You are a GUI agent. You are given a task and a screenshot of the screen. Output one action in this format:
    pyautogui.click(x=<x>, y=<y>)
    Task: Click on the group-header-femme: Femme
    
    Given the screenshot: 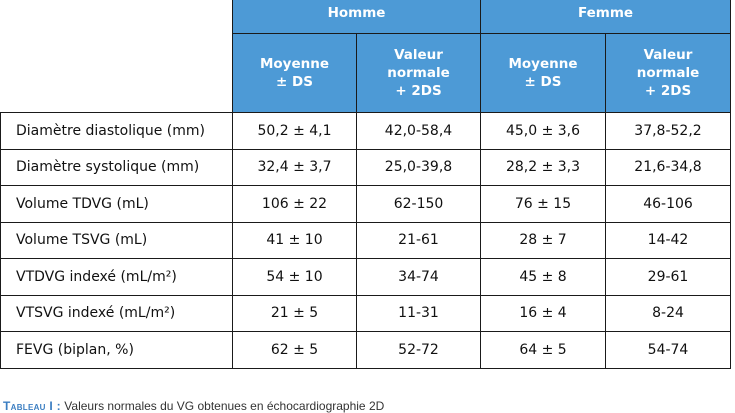 What is the action you would take?
    pyautogui.click(x=605, y=17)
    